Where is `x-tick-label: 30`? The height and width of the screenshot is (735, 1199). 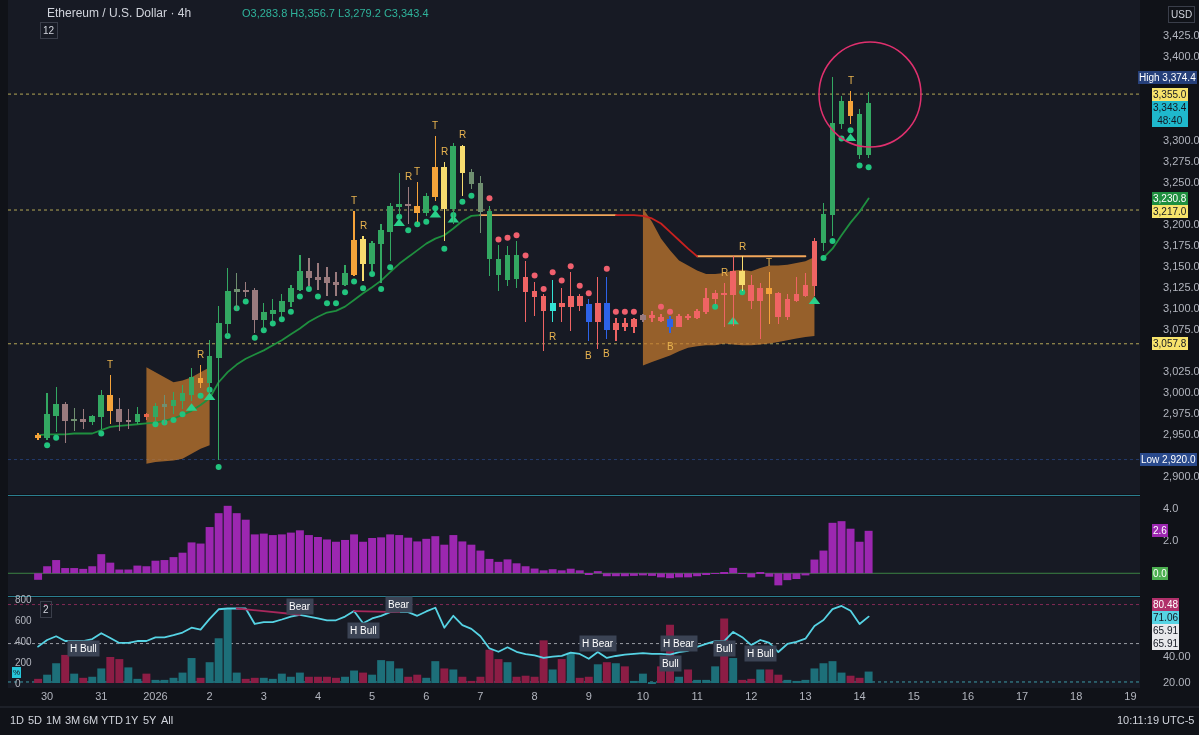
x-tick-label: 30 is located at coordinates (47, 696).